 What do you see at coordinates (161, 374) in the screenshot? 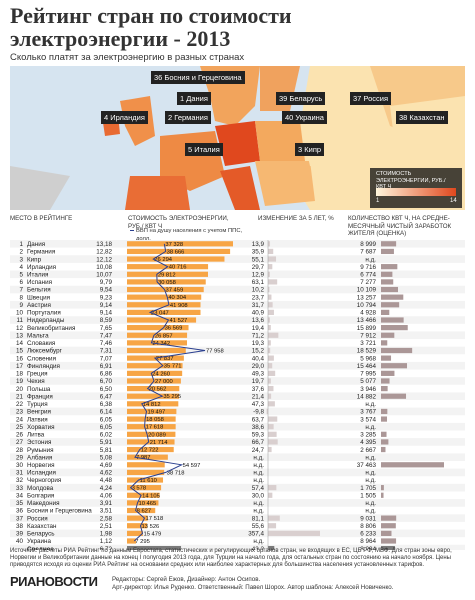
I see `gdp-value: 24 260` at bounding box center [161, 374].